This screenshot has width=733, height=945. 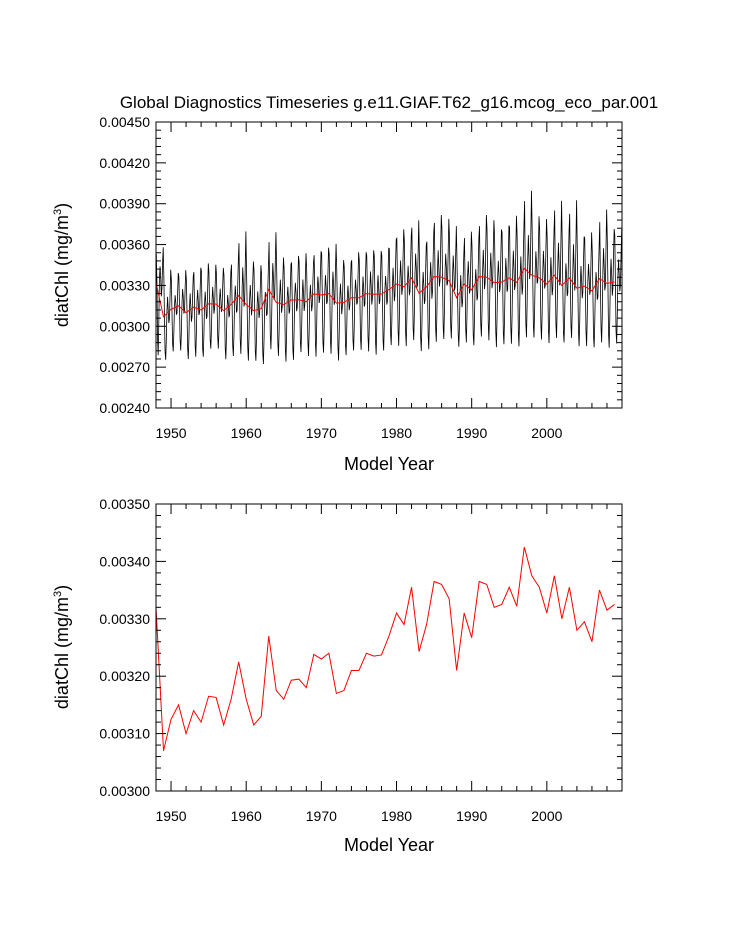 I want to click on bottom-x-tick-label: 1990, so click(x=471, y=816).